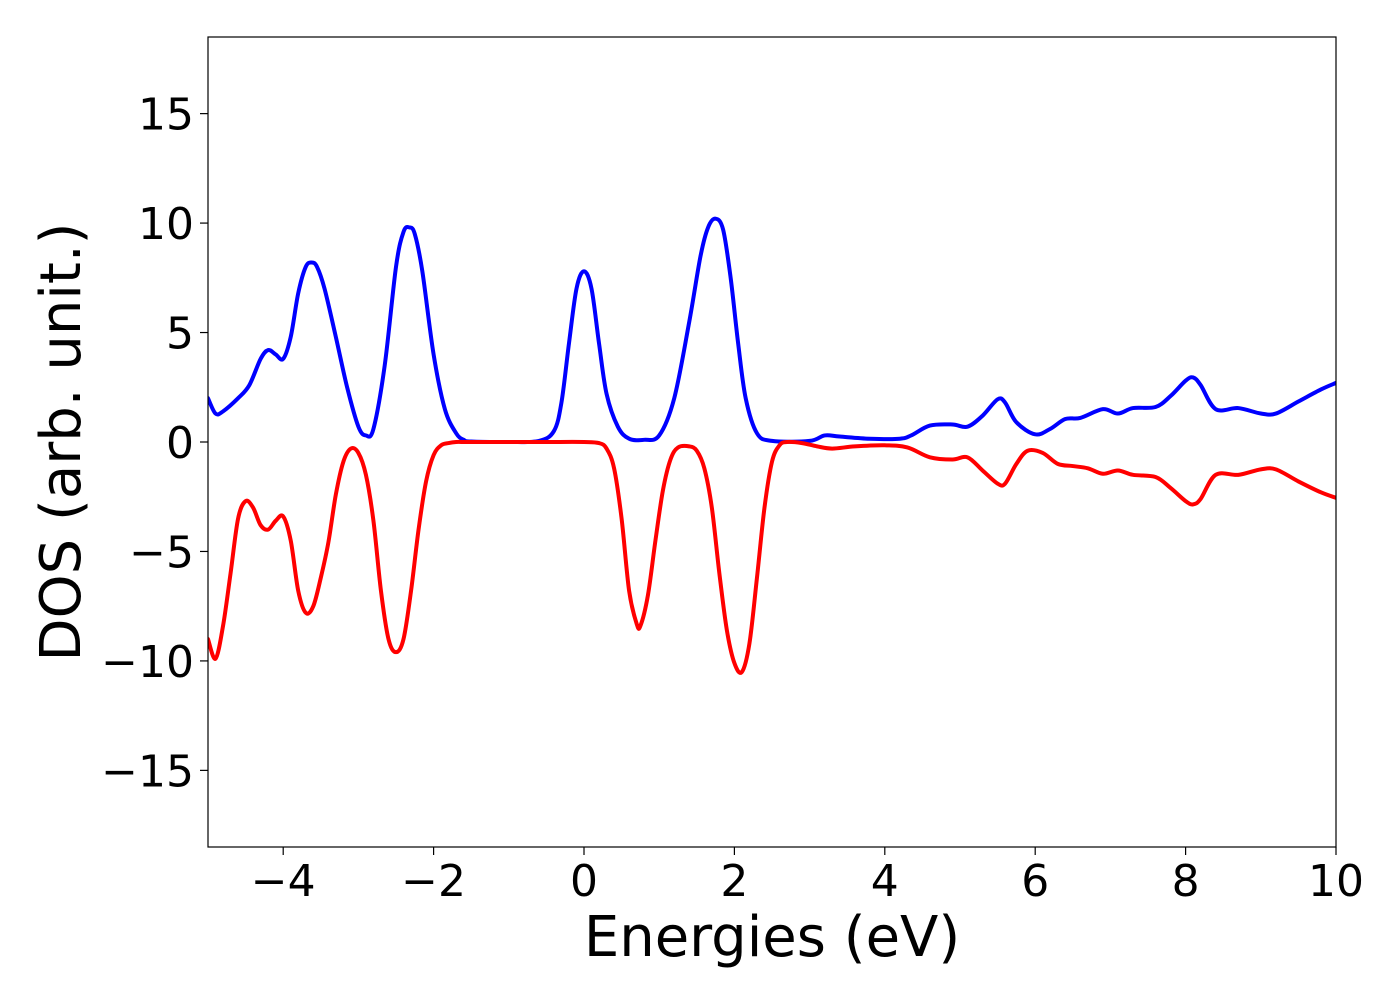  Describe the element at coordinates (283, 881) in the screenshot. I see `x-tick-label: −4` at that location.